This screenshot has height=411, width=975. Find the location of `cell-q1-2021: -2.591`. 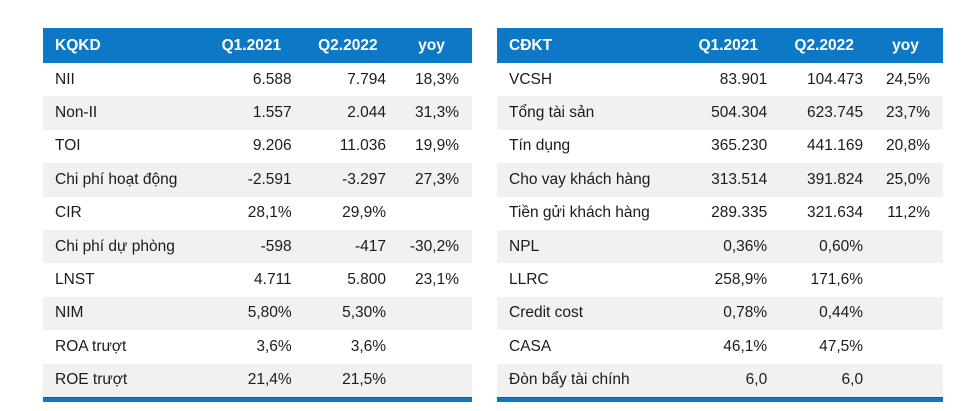

cell-q1-2021: -2.591 is located at coordinates (255, 180).